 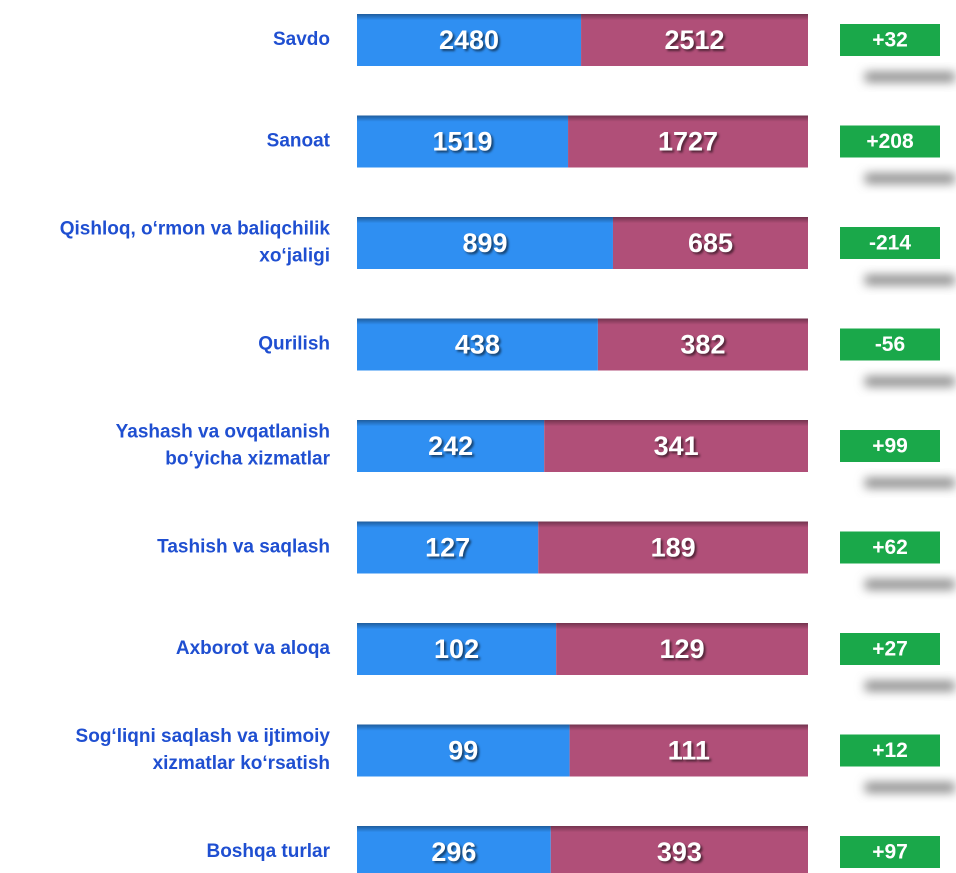 I want to click on difference-label: +12, so click(x=890, y=750).